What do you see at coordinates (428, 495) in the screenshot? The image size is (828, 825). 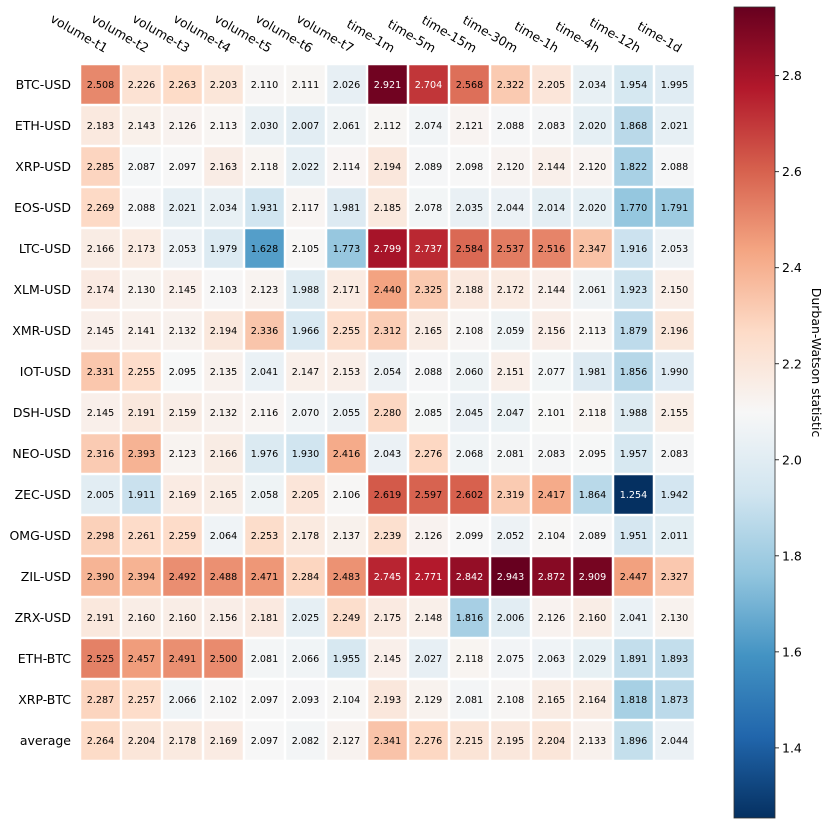 I see `cell-value-label: 2.597` at bounding box center [428, 495].